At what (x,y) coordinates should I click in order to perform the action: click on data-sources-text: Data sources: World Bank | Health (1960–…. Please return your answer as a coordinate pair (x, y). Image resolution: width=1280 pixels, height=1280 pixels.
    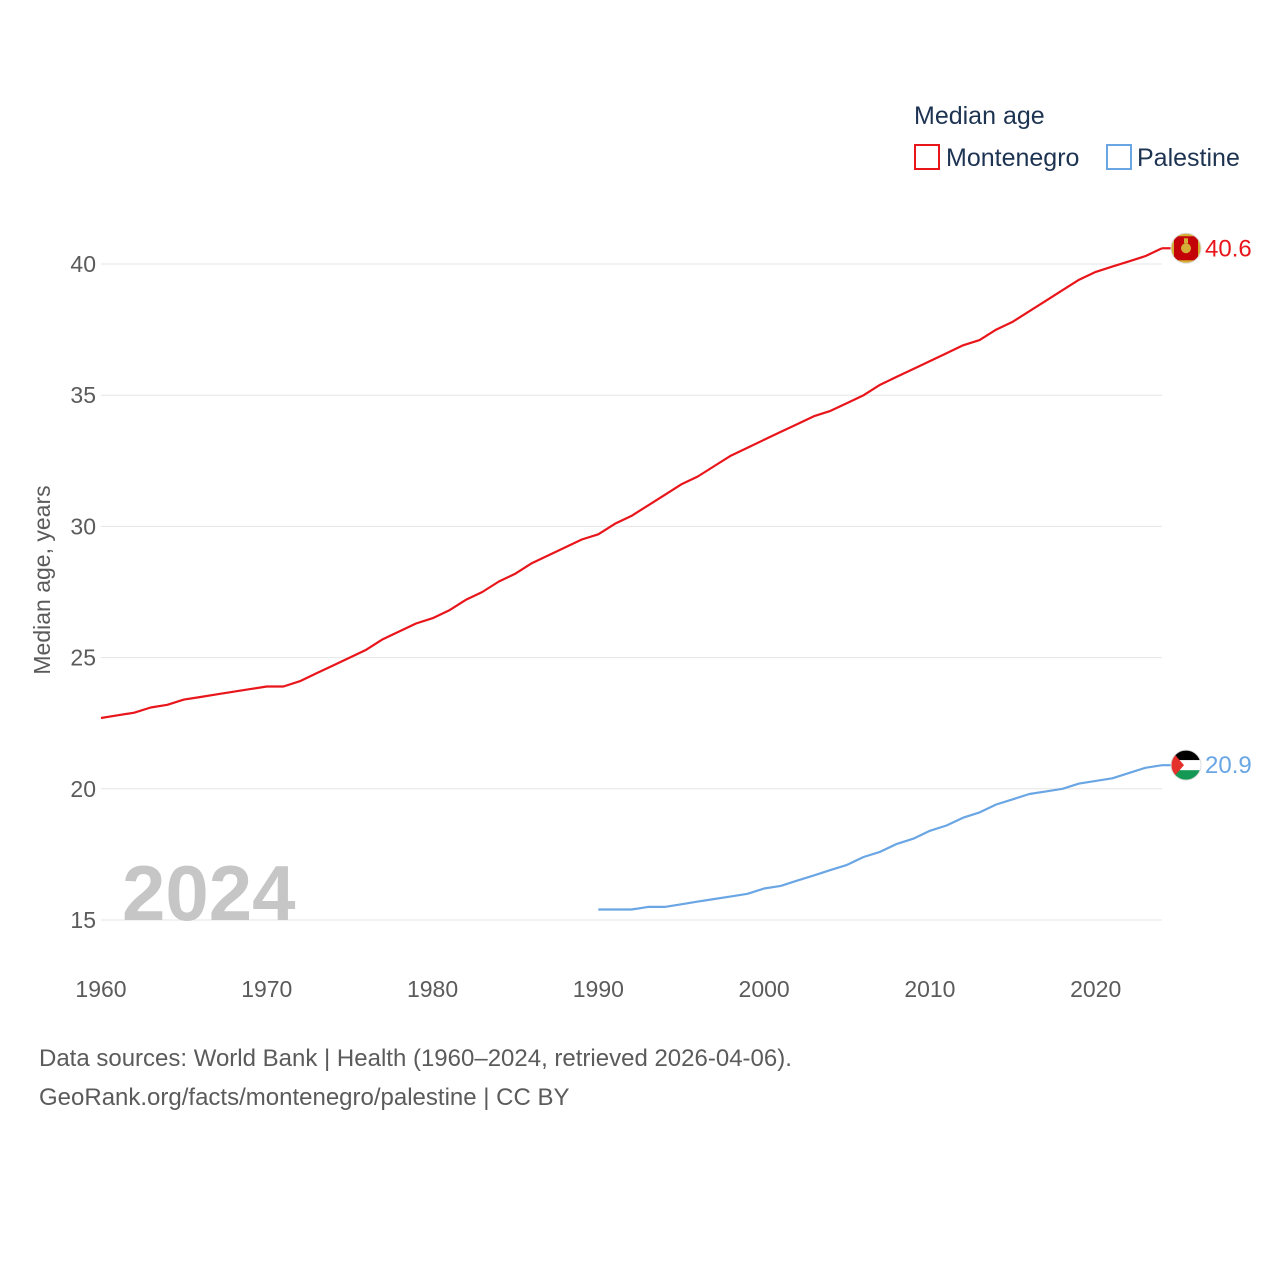
    Looking at the image, I should click on (415, 1058).